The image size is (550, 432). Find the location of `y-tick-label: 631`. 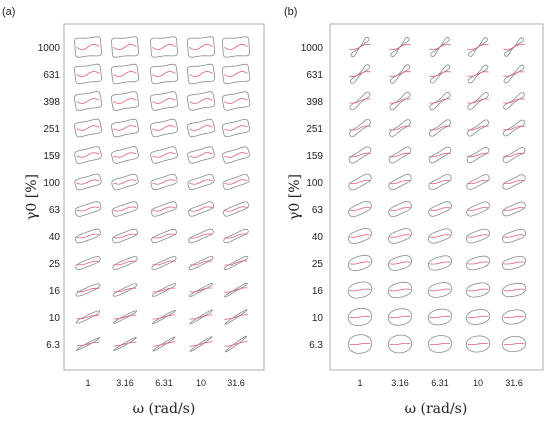

y-tick-label: 631 is located at coordinates (314, 75).